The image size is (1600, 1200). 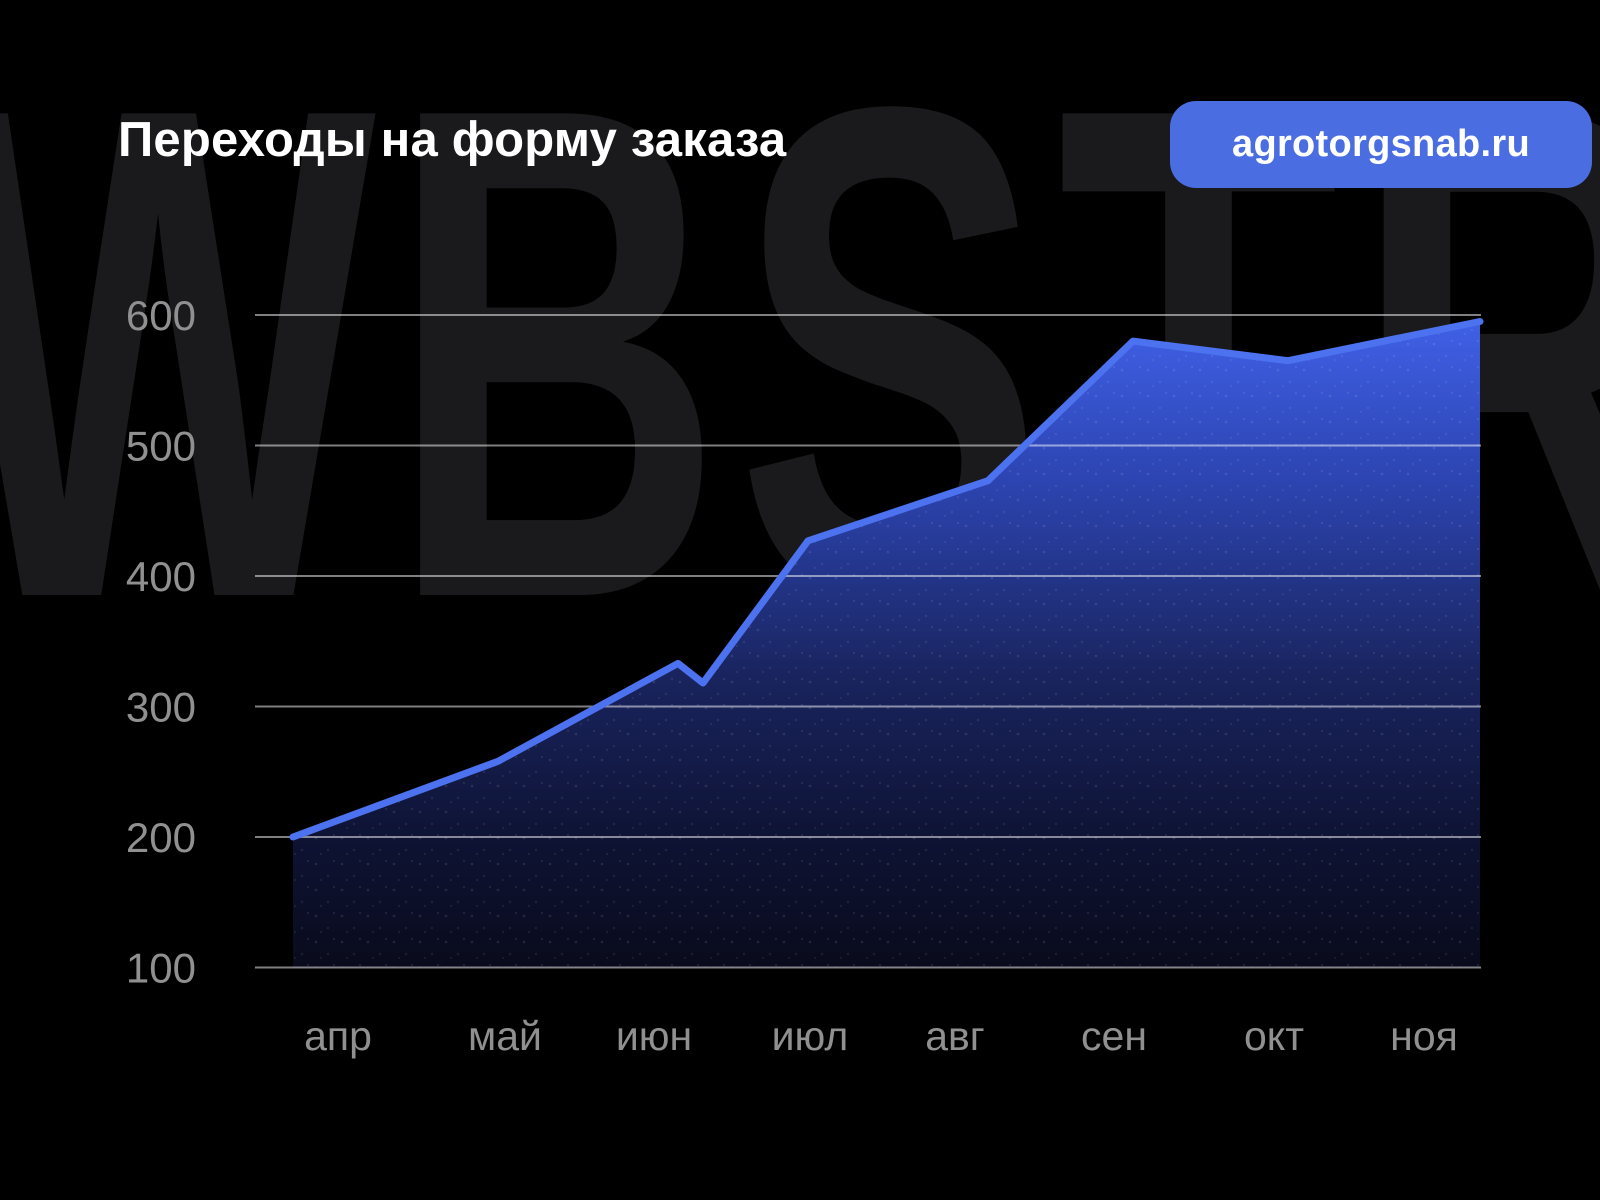 What do you see at coordinates (1424, 1036) in the screenshot?
I see `x-tick-label-ноя: ноя` at bounding box center [1424, 1036].